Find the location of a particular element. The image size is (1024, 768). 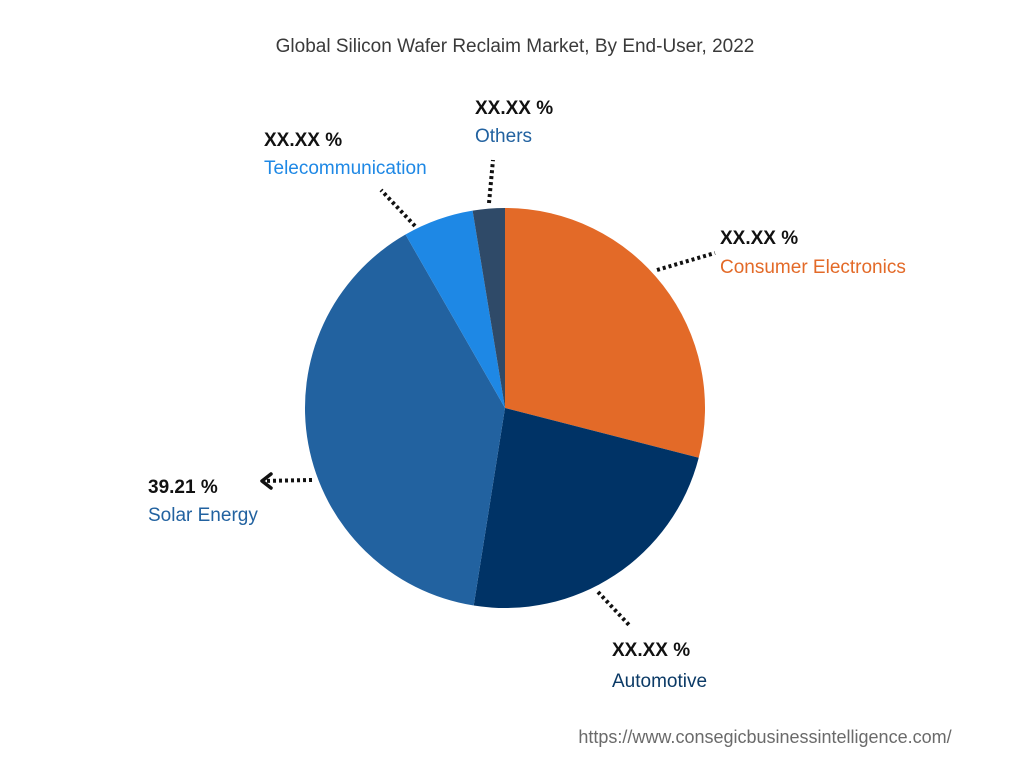

category-label-automotive: Automotive is located at coordinates (659, 681).